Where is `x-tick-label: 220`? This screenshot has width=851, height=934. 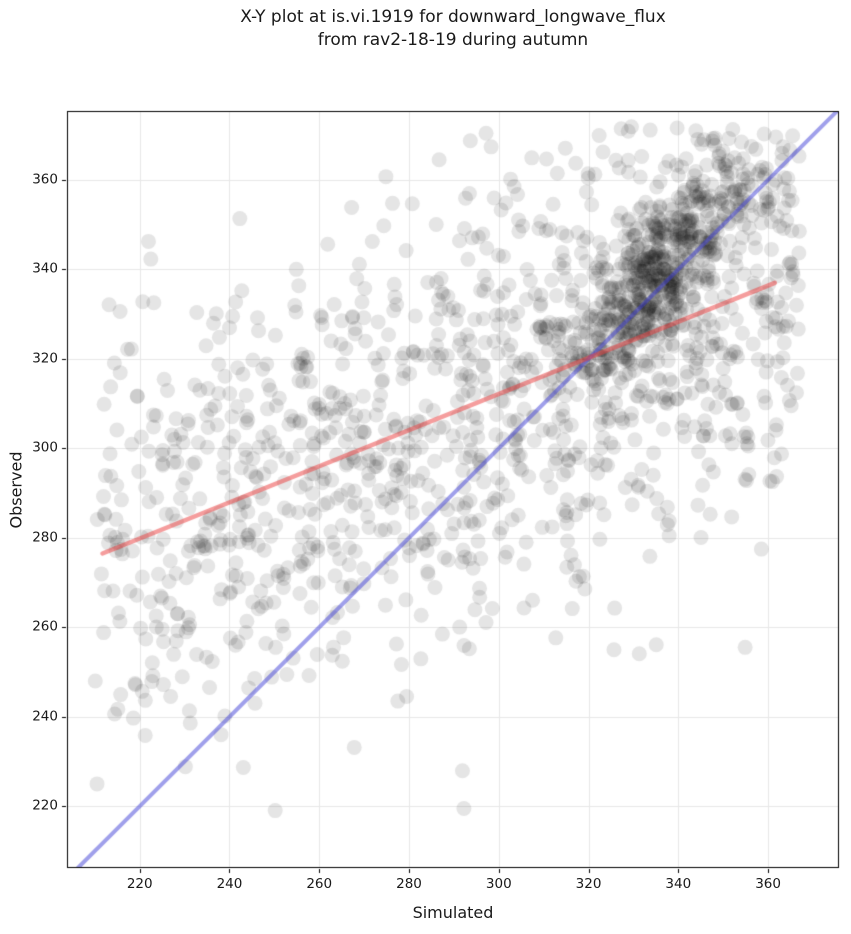 x-tick-label: 220 is located at coordinates (139, 884).